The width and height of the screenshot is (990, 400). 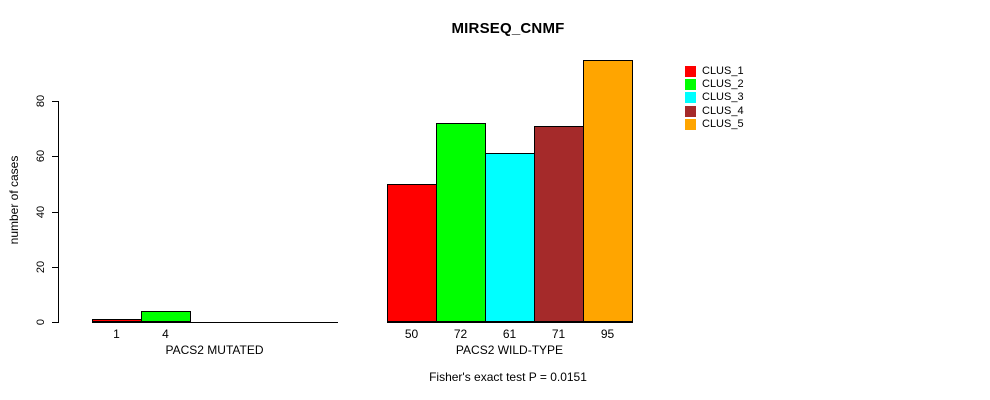 What do you see at coordinates (509, 350) in the screenshot?
I see `group-label: PACS2 WILD-TYPE` at bounding box center [509, 350].